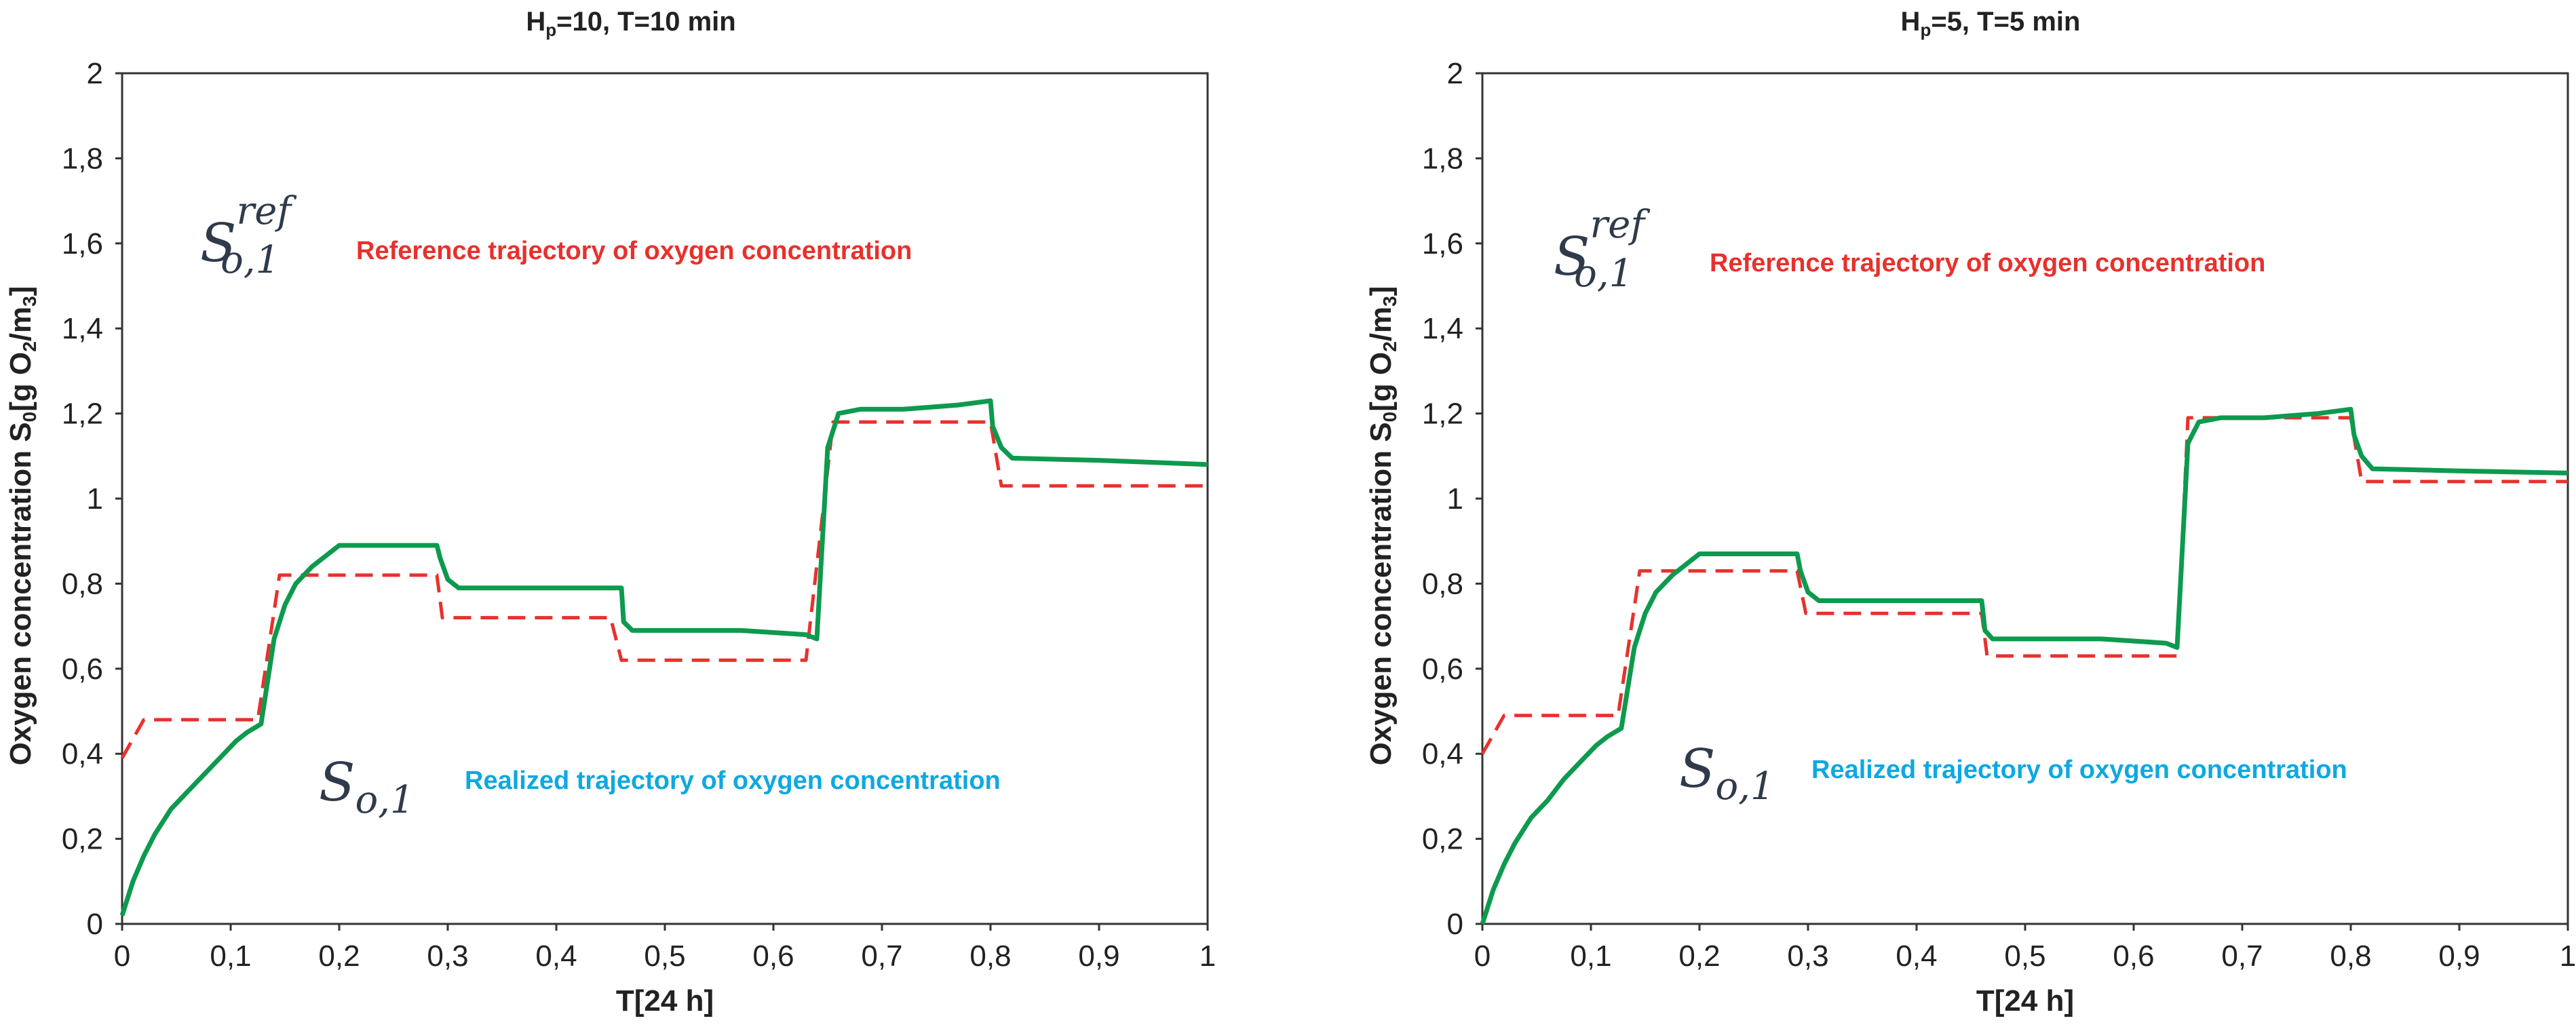  Describe the element at coordinates (1991, 23) in the screenshot. I see `chart-title: Hp=5, T=5 min` at that location.